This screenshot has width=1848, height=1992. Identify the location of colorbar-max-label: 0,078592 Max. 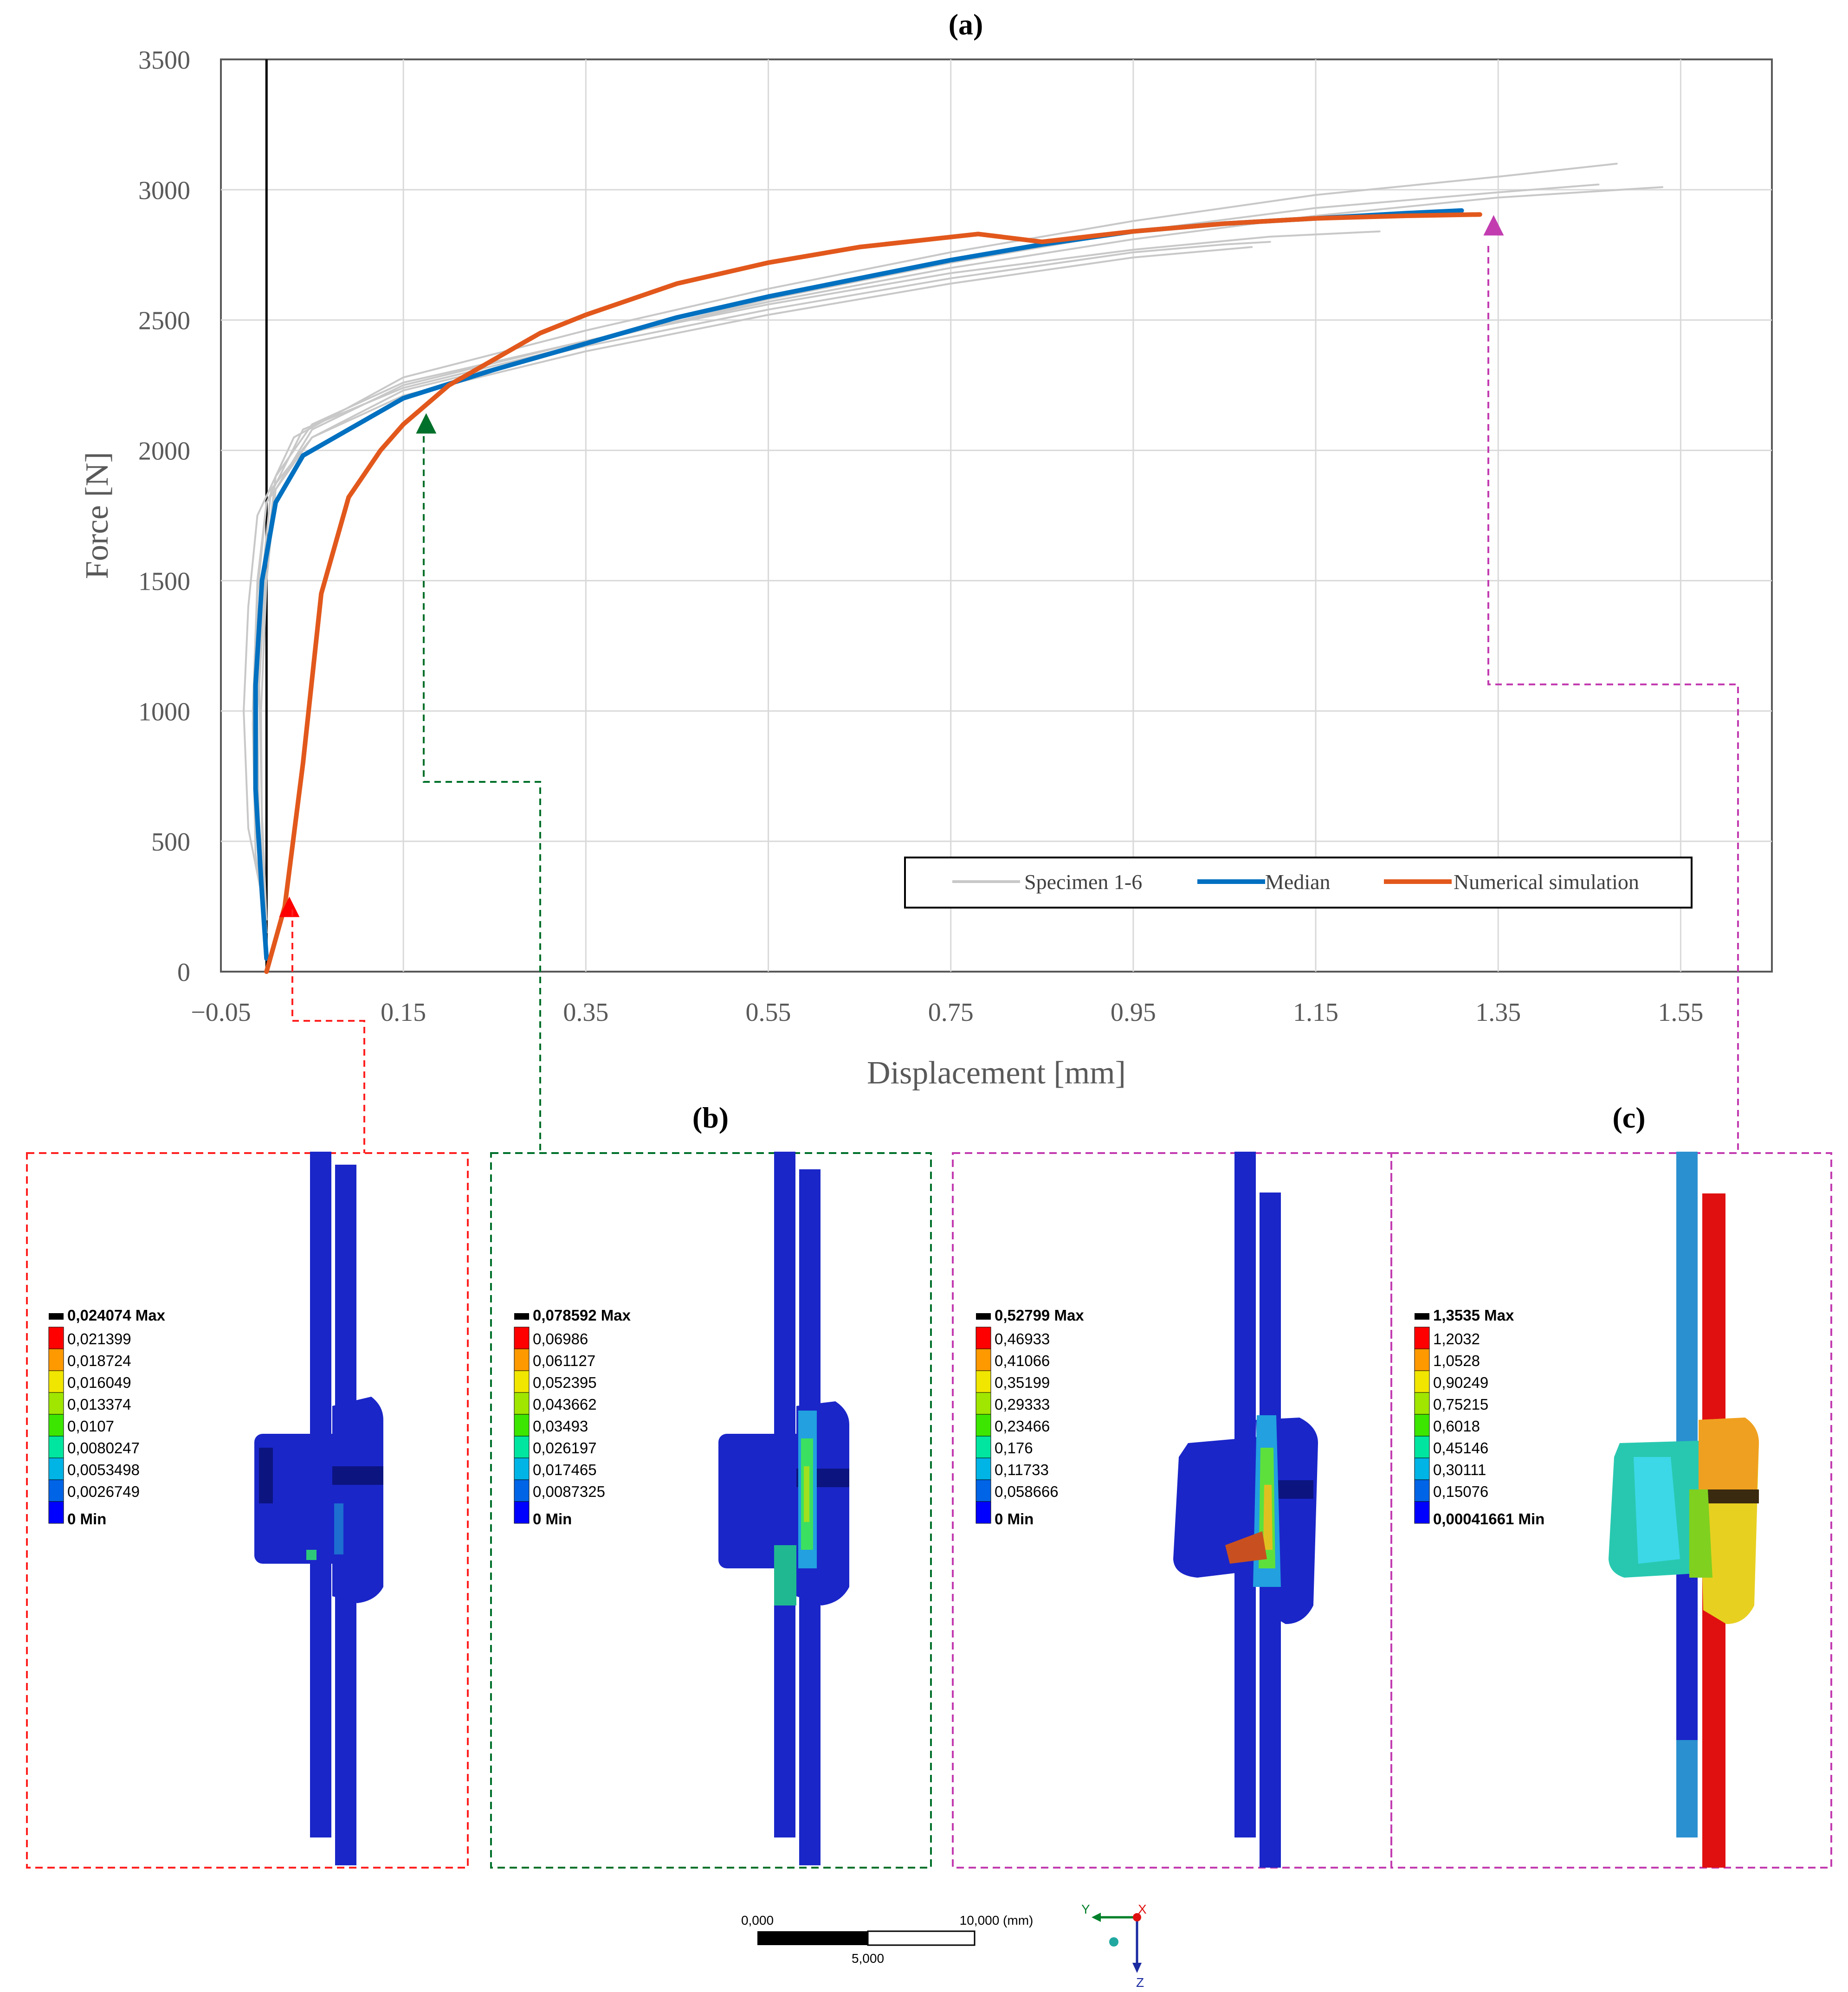
(582, 1315).